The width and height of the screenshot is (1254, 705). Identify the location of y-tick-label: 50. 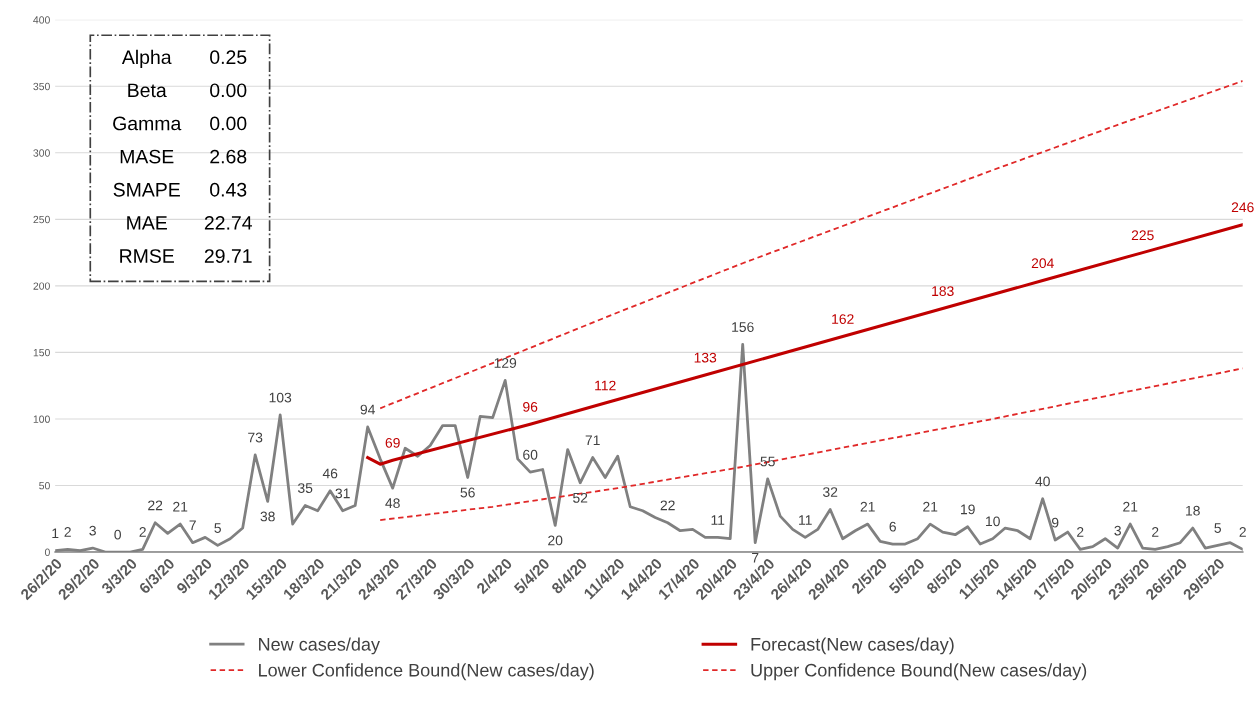
(44, 485).